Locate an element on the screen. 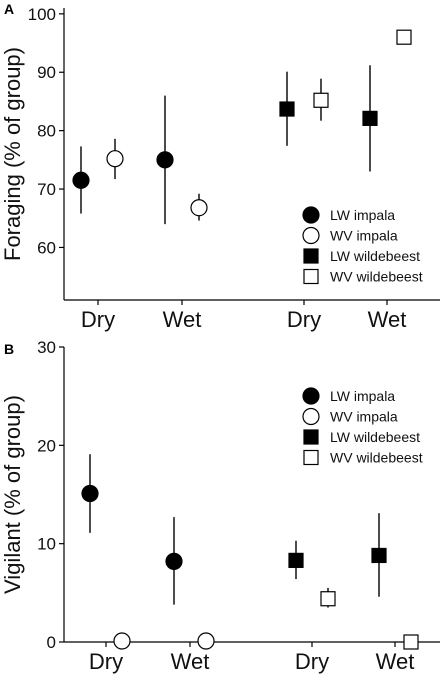 This screenshot has width=447, height=677. y-tick-label: 0 is located at coordinates (51, 642).